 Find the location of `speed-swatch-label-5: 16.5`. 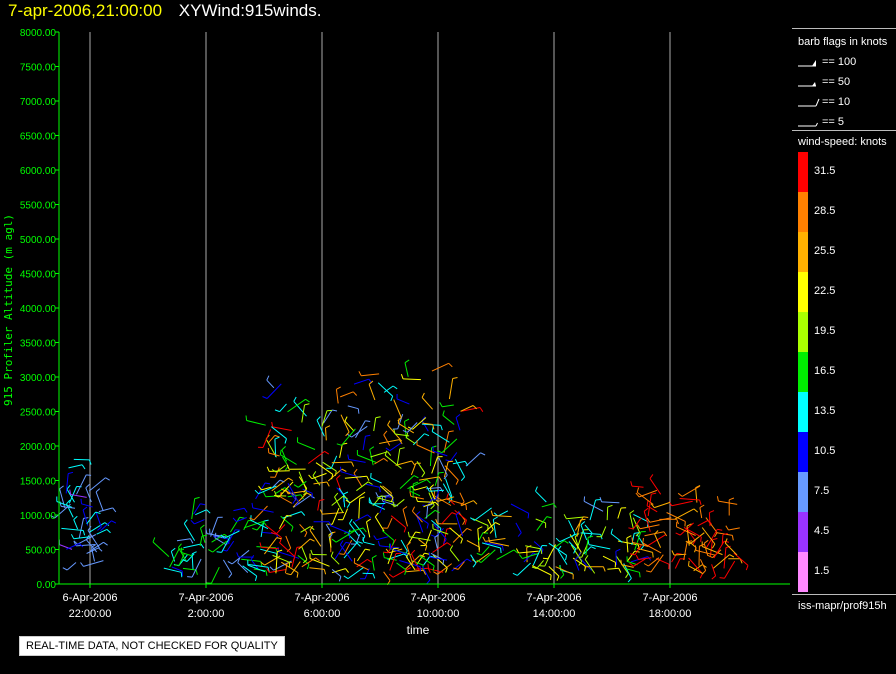

speed-swatch-label-5: 16.5 is located at coordinates (825, 371).